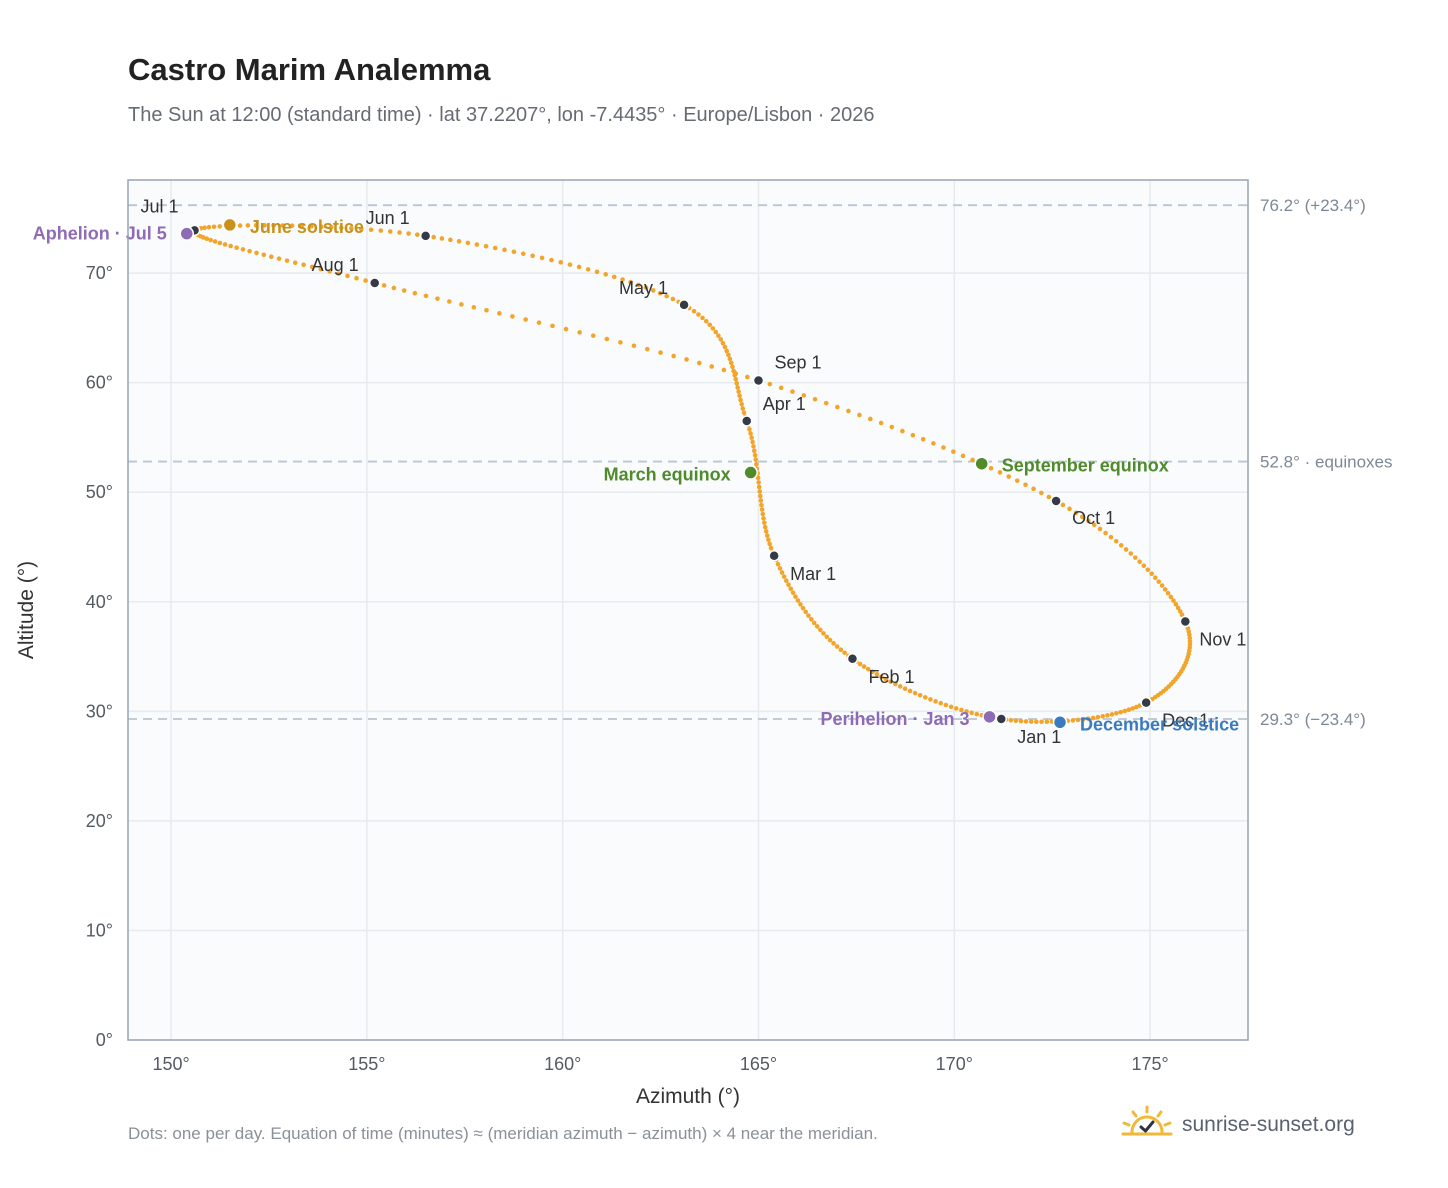  Describe the element at coordinates (894, 719) in the screenshot. I see `perihelion-label: Perihelion · Jan 3` at that location.